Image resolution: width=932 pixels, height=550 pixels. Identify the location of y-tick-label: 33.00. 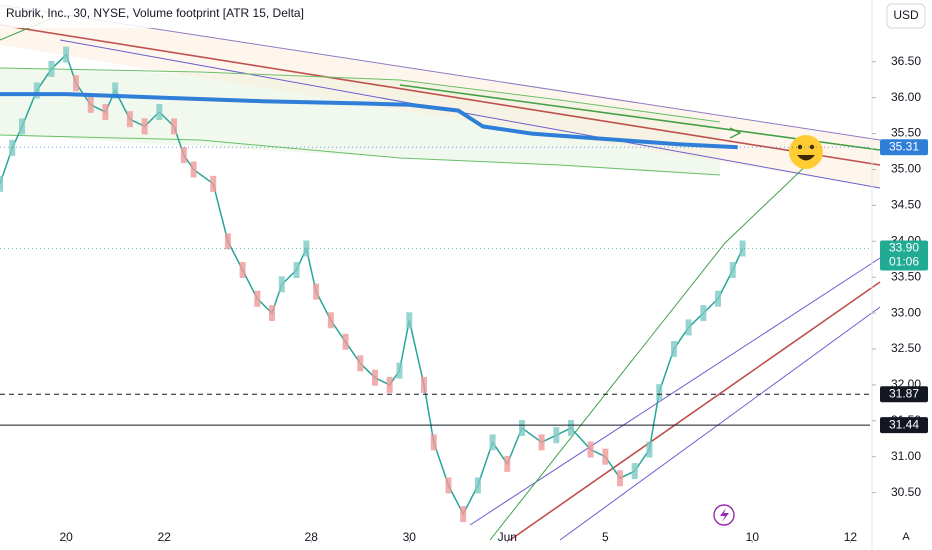
(906, 312).